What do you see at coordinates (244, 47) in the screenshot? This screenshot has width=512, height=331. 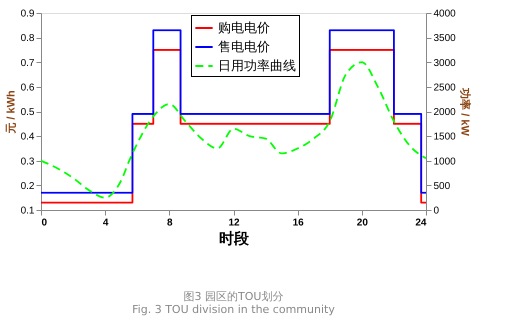 I see `legend-label: 售电电价` at bounding box center [244, 47].